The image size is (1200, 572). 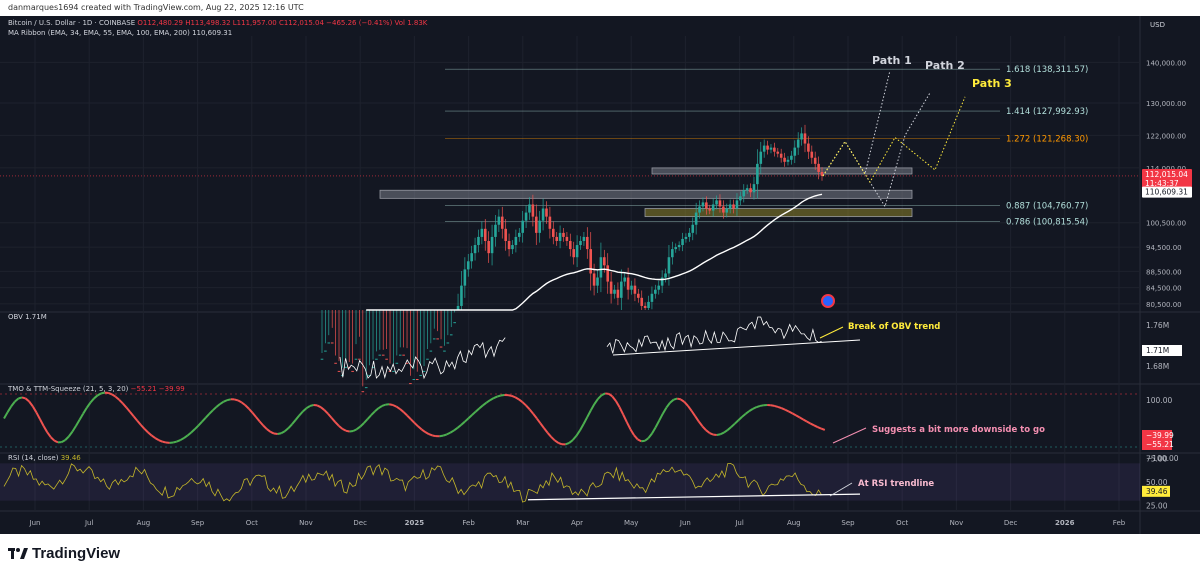 I want to click on obv-annotation-arrow, so click(x=831, y=332).